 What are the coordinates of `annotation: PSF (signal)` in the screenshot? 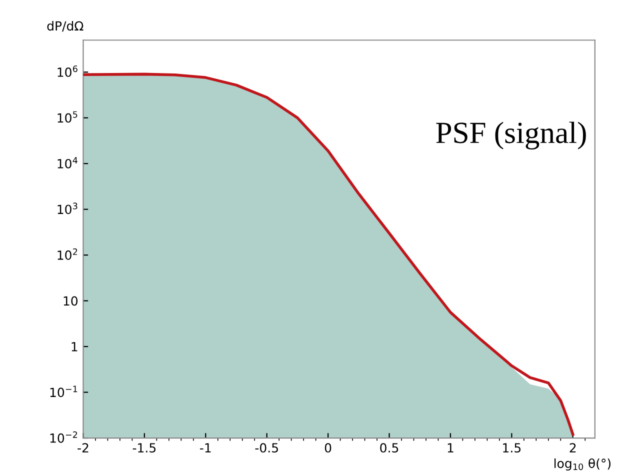 It's located at (511, 136).